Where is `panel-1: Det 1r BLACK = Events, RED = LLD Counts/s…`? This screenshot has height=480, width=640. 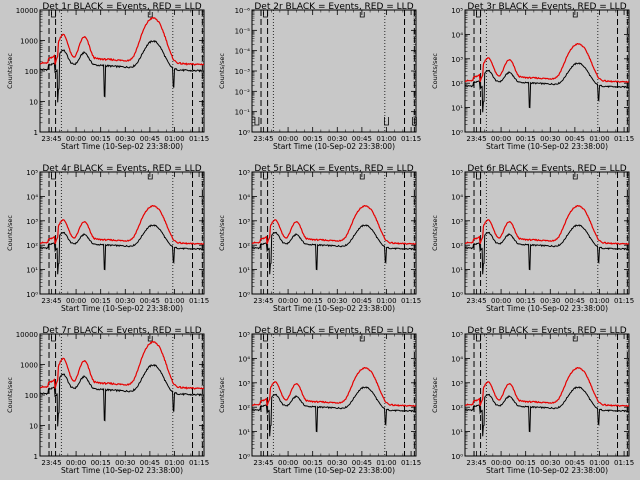
panel-1: Det 1r BLACK = Events, RED = LLD Counts/s… is located at coordinates (107, 76).